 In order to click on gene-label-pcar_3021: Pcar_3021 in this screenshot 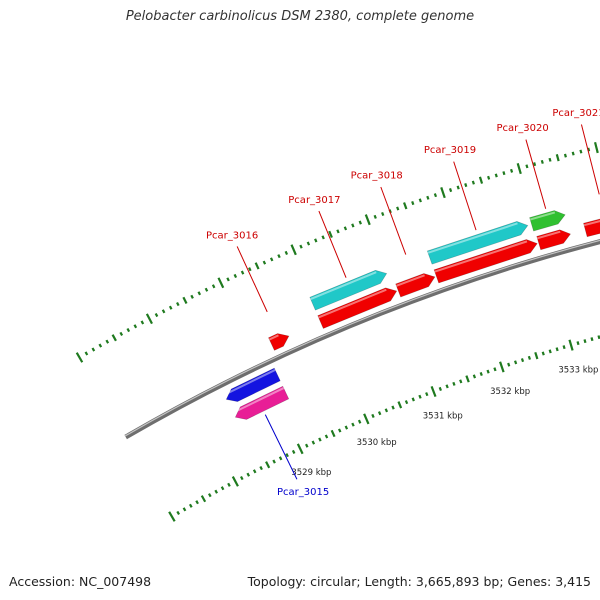, I will do `click(576, 113)`.